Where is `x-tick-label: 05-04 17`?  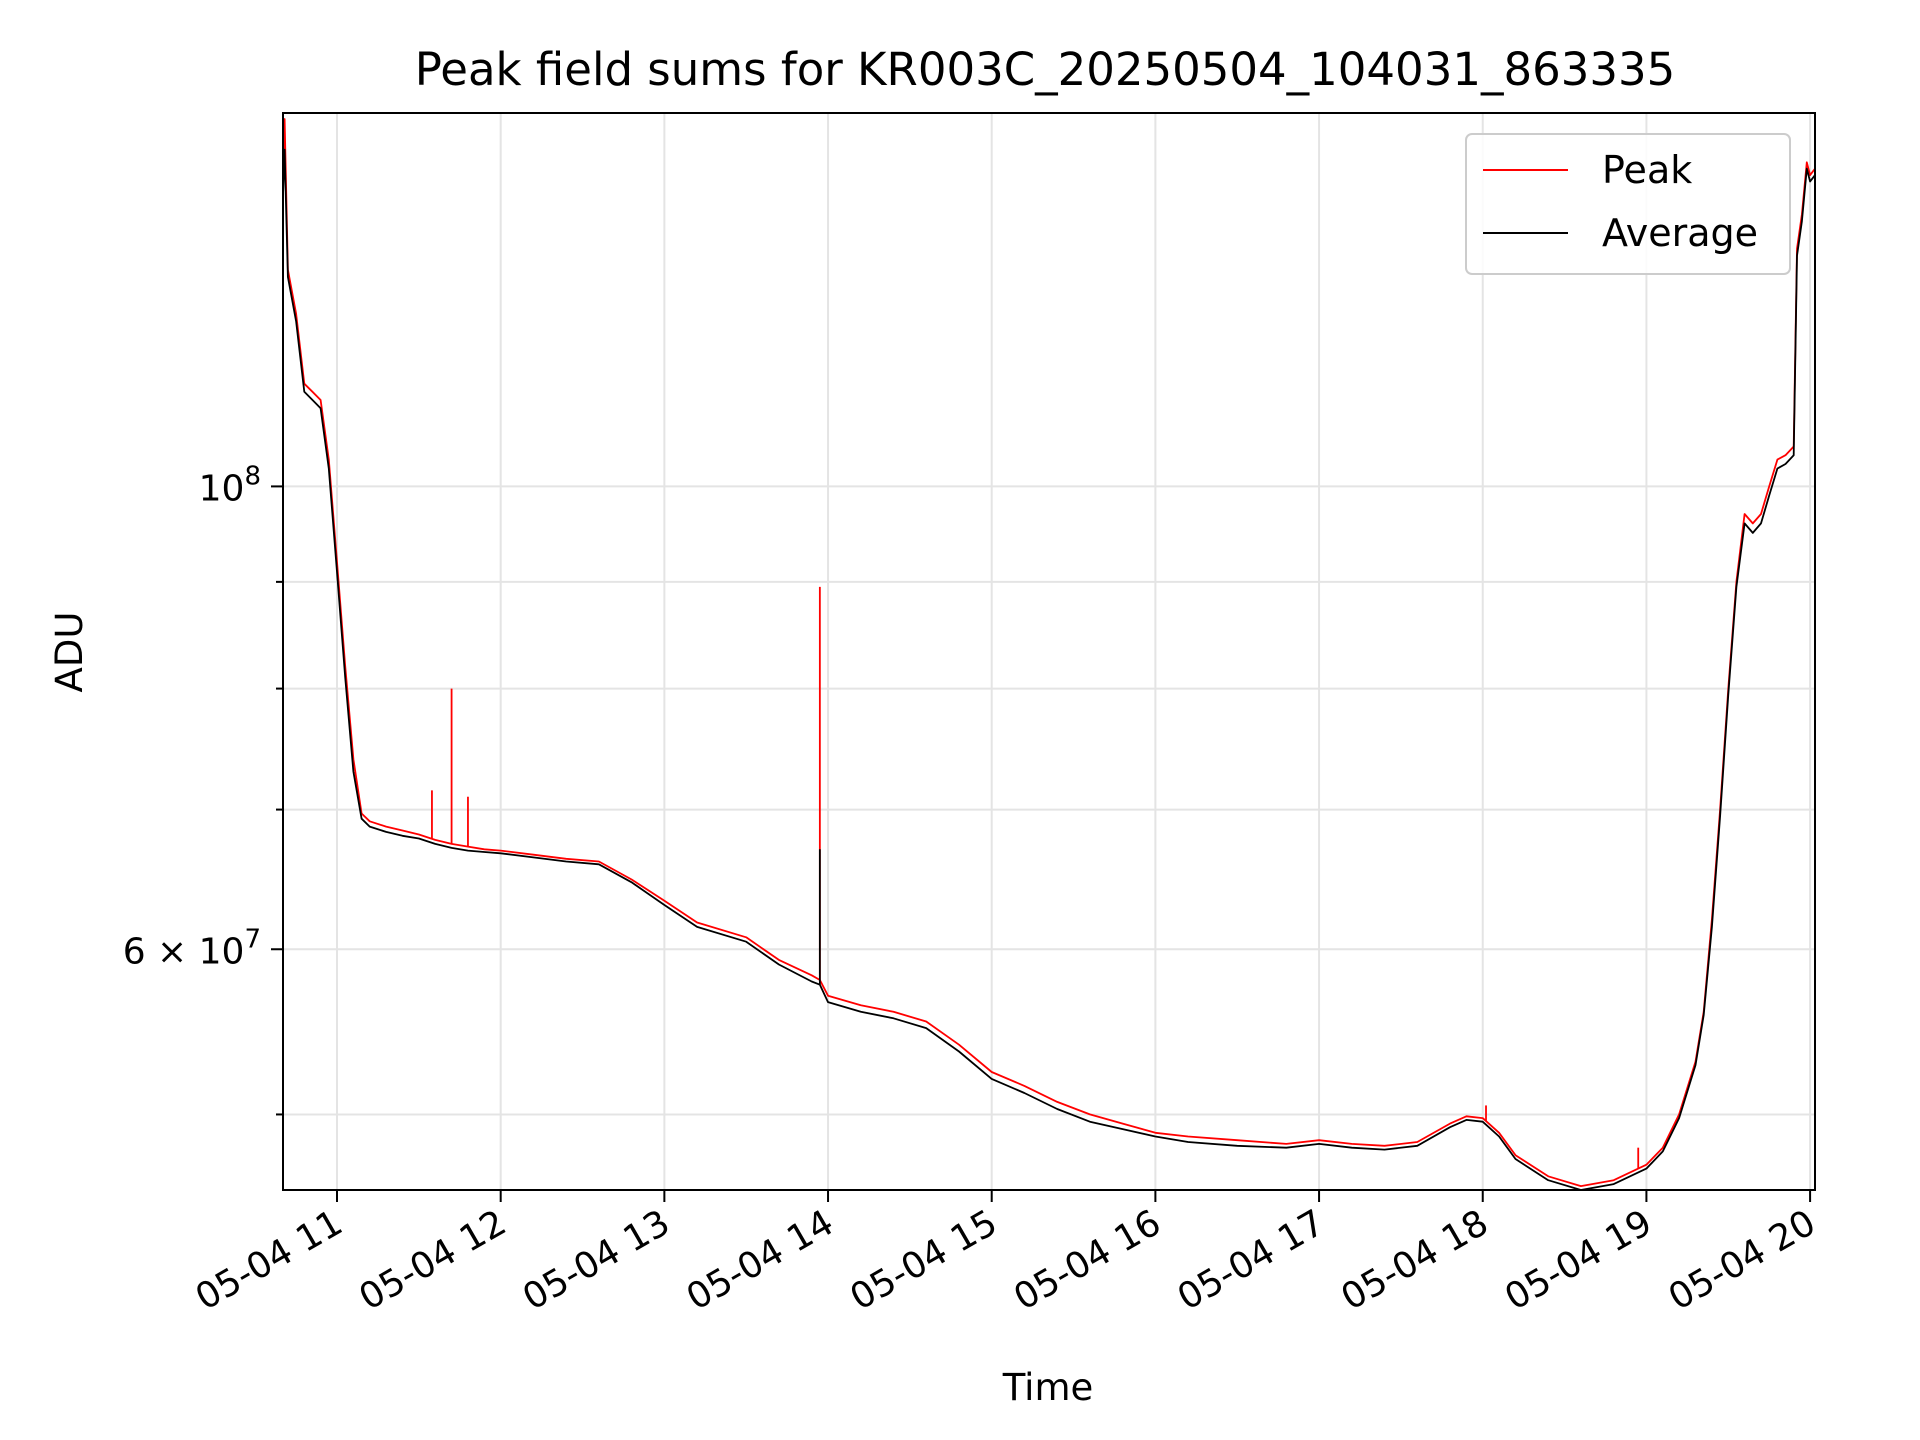
x-tick-label: 05-04 17 is located at coordinates (1251, 1260).